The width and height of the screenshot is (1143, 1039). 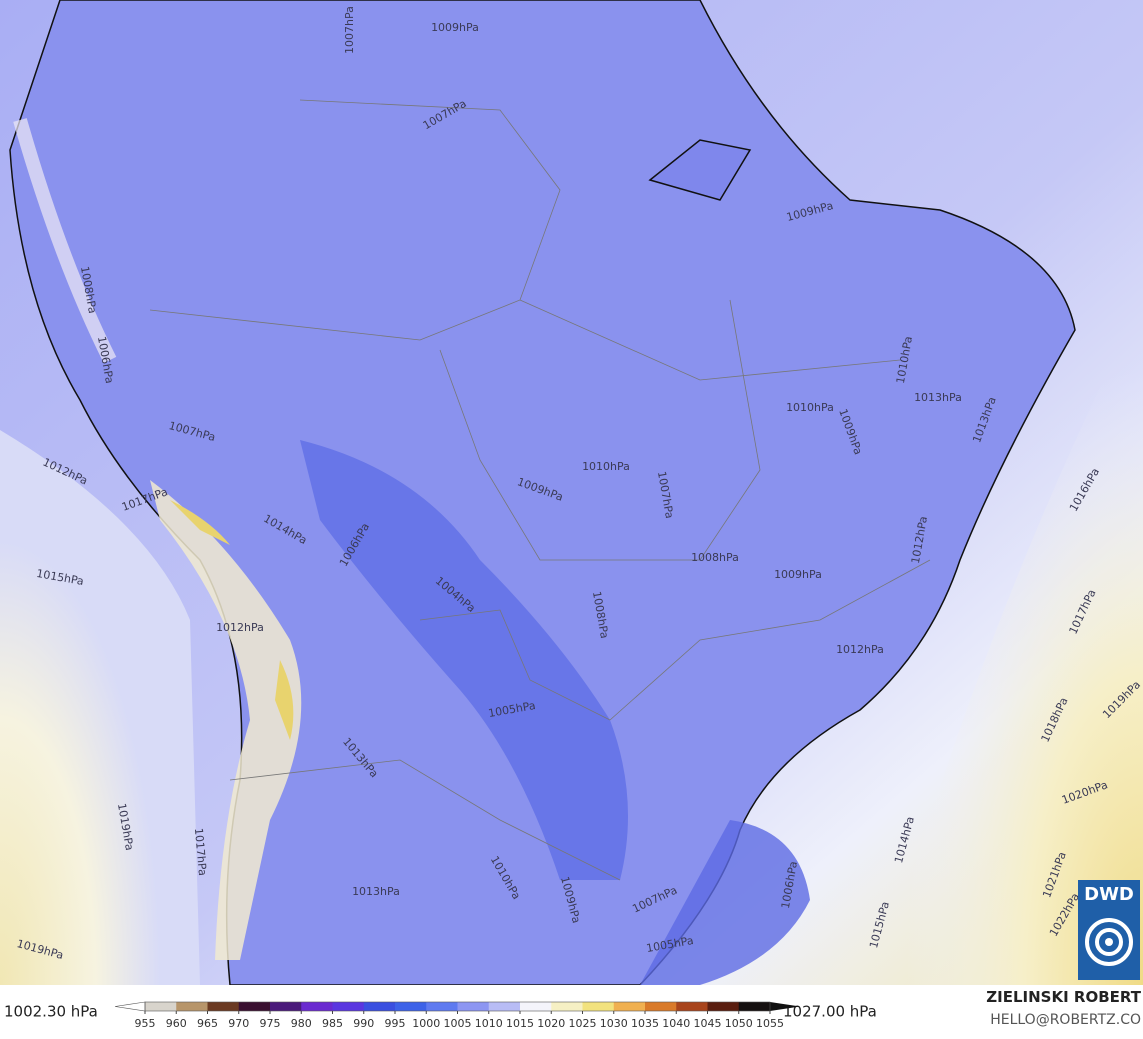 I want to click on colorbar-tick-label: 975, so click(x=270, y=1023).